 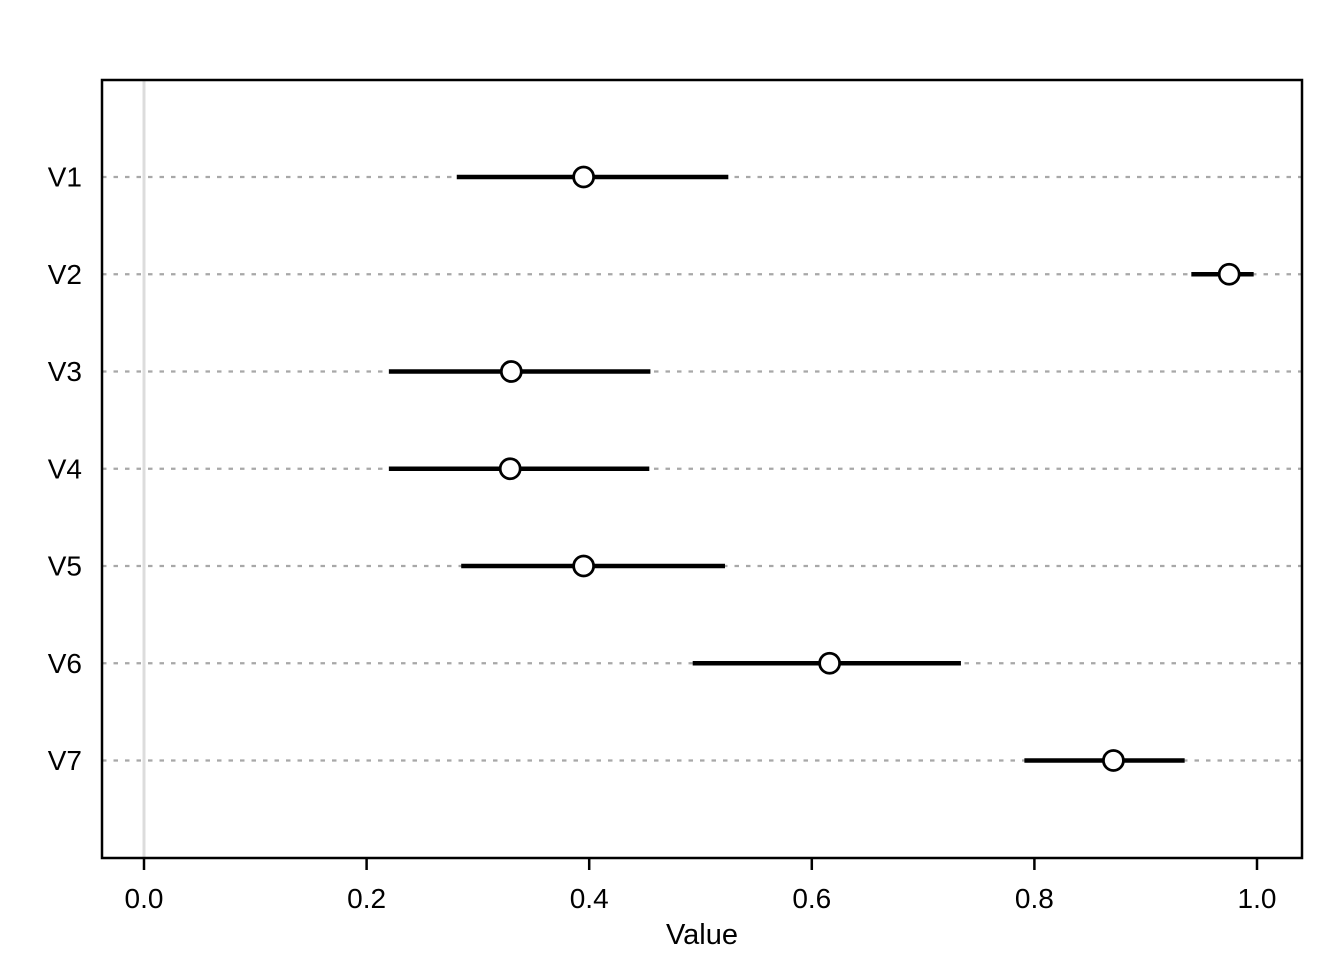 What do you see at coordinates (366, 898) in the screenshot?
I see `x-tick-label: 0.2` at bounding box center [366, 898].